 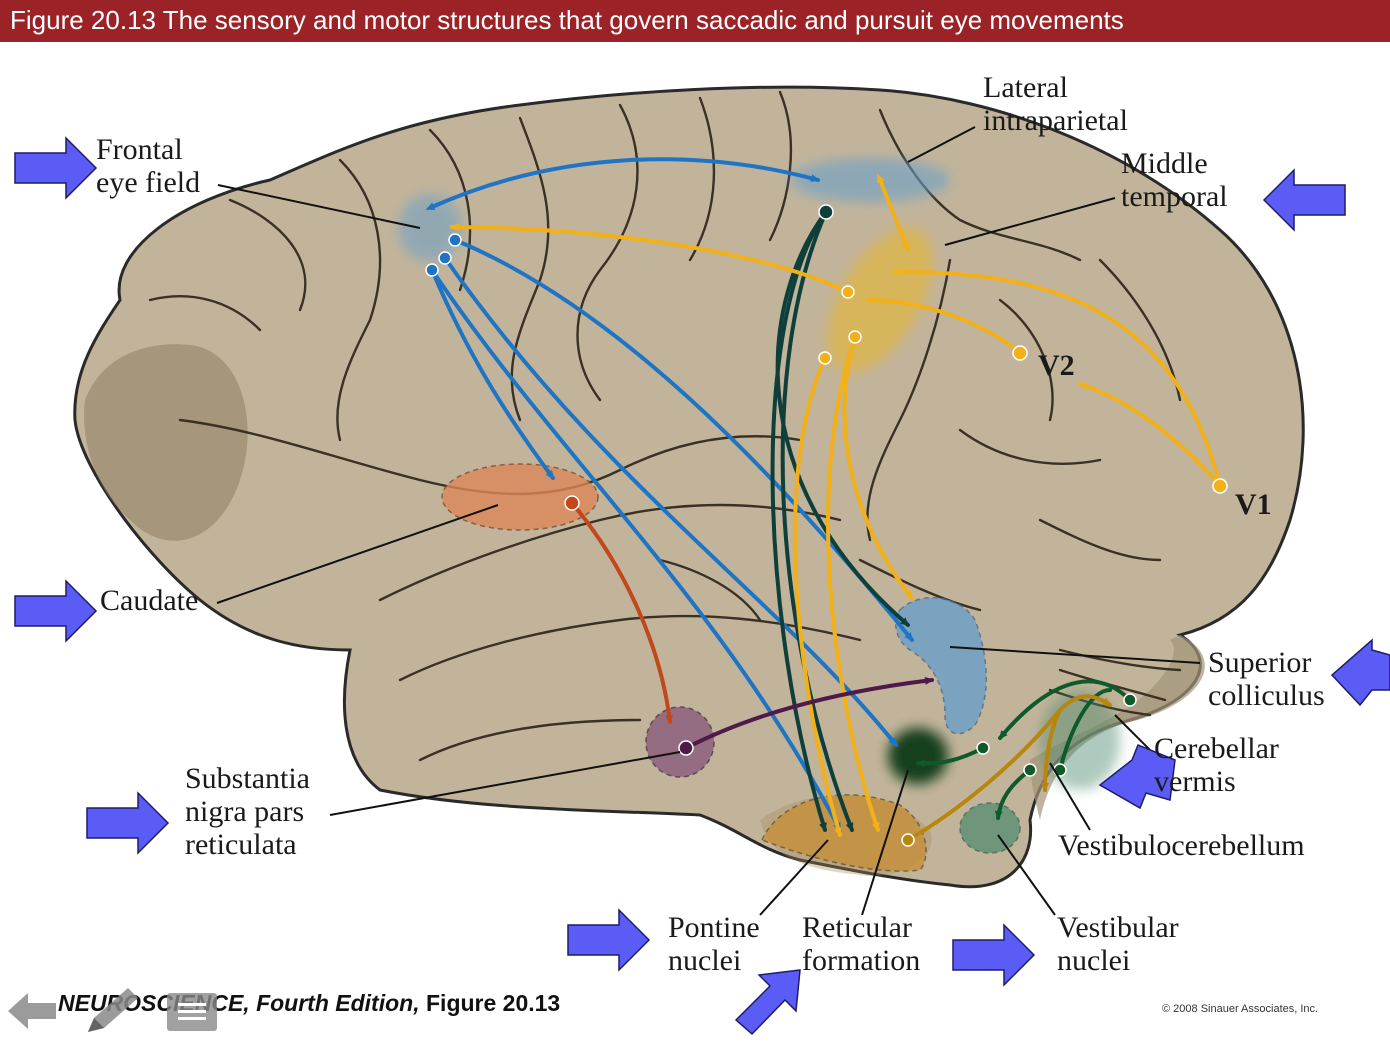 I want to click on label-line: intraparietal, so click(x=1055, y=120).